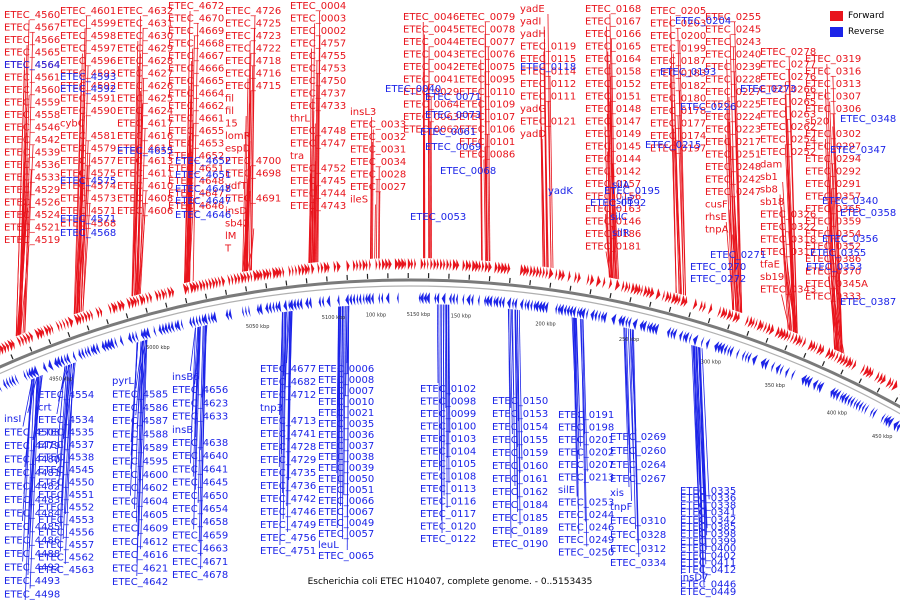  Describe the element at coordinates (32, 53) in the screenshot. I see `gene-label-forward: ETEC_4565` at that location.